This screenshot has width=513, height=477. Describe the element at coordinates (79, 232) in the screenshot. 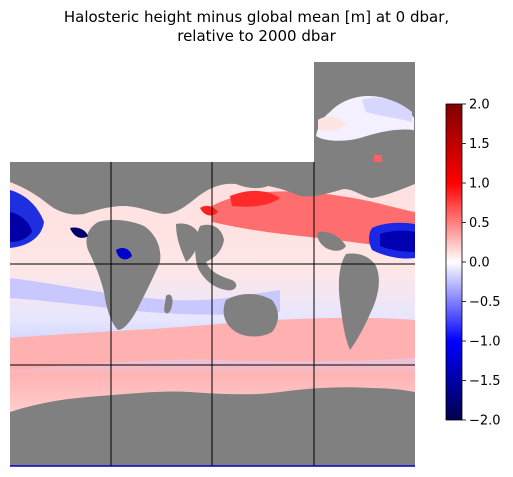

I see `red-sea-region` at that location.